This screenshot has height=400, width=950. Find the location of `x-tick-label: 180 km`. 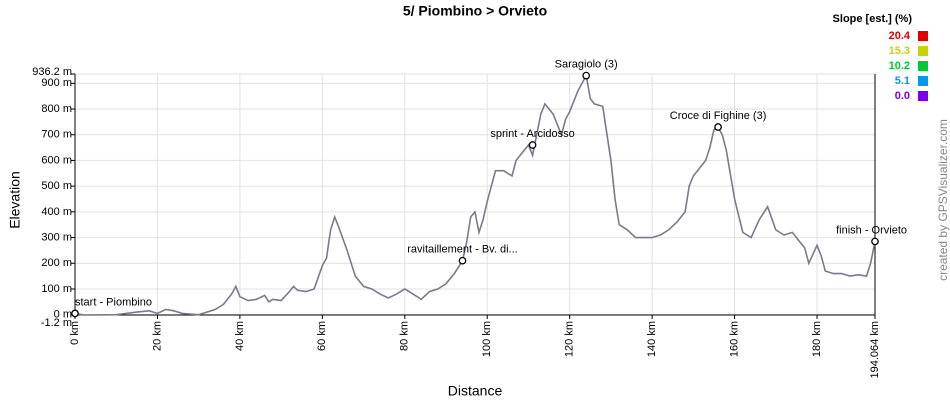

x-tick-label: 180 km is located at coordinates (817, 339).